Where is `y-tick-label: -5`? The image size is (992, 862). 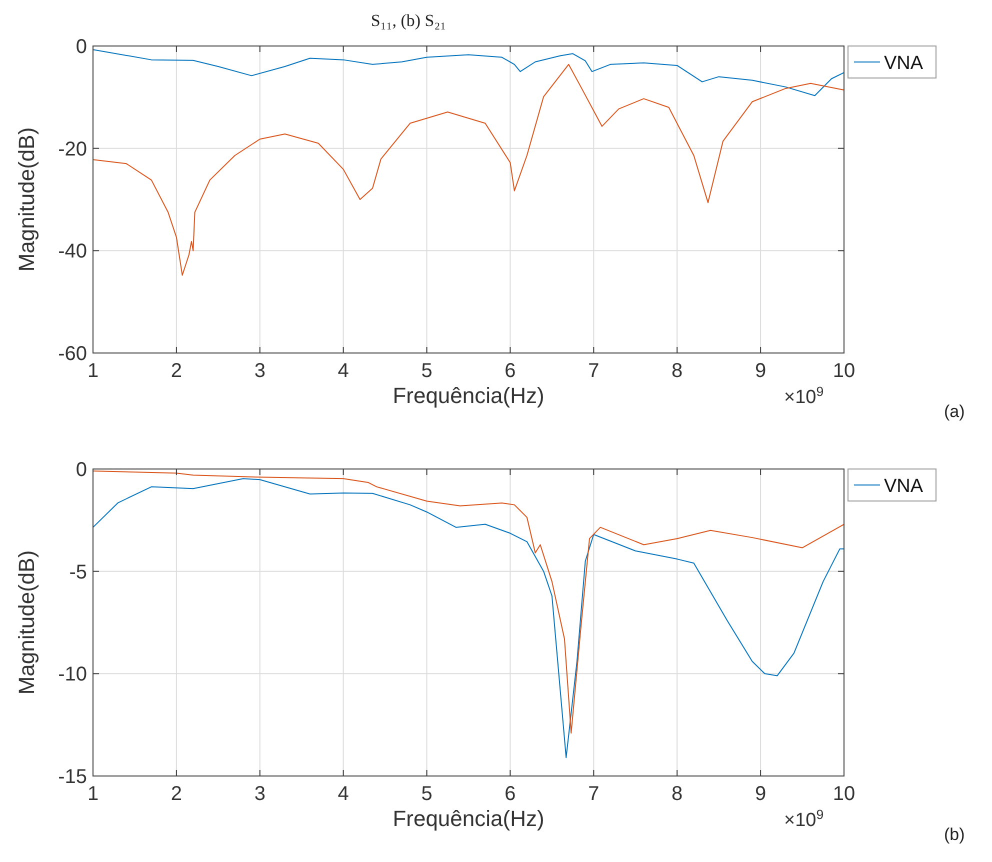
y-tick-label: -5 is located at coordinates (78, 572).